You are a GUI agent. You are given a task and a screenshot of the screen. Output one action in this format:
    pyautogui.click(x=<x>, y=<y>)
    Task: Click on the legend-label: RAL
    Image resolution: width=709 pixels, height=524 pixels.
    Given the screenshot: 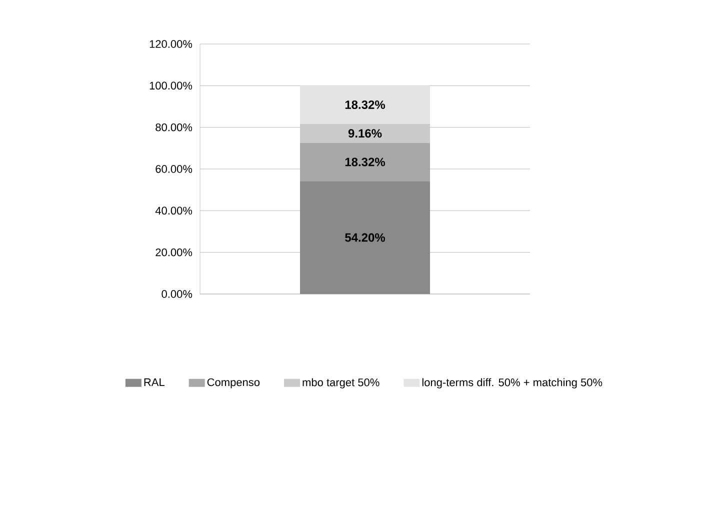 What is the action you would take?
    pyautogui.click(x=154, y=382)
    